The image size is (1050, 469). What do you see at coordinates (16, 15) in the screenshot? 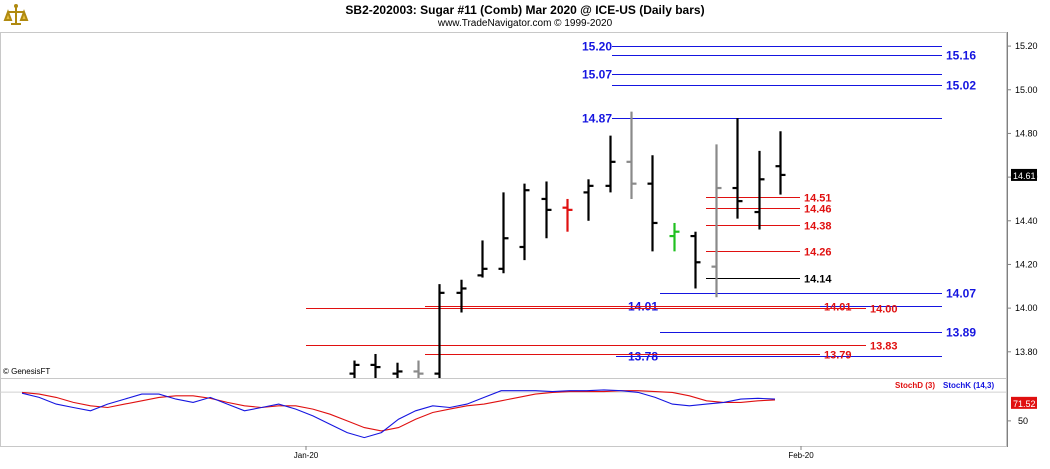
I see `logo-icon` at bounding box center [16, 15].